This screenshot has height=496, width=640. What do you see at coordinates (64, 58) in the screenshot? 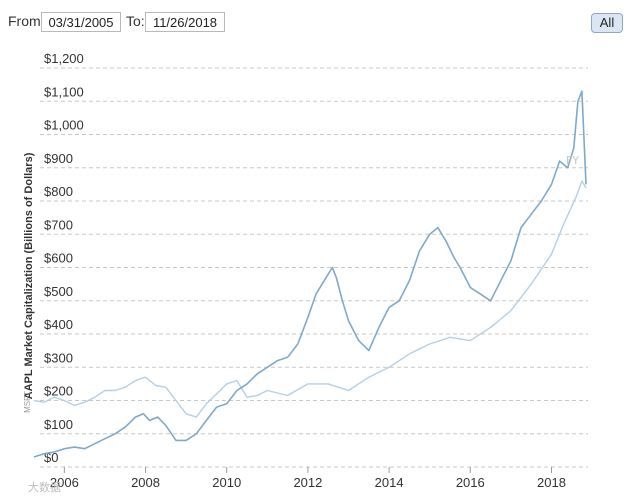
I see `y-tick-label: $1,200` at bounding box center [64, 58].